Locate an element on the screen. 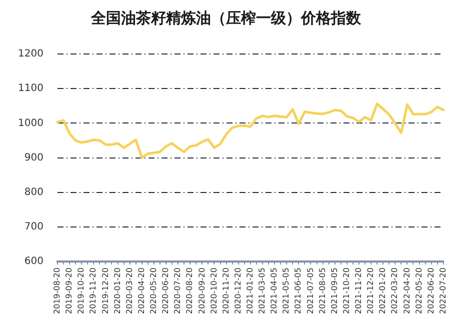  x-tick-label: 2020-10-20 is located at coordinates (213, 291).